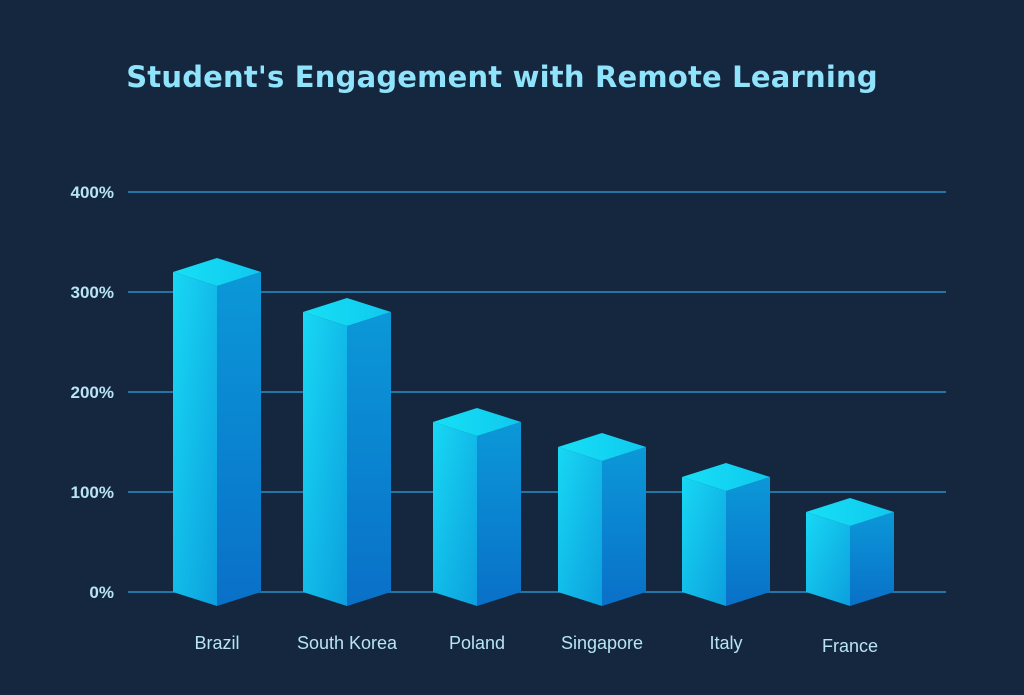 Image resolution: width=1024 pixels, height=695 pixels. What do you see at coordinates (92, 492) in the screenshot?
I see `y-tick-label: 100%` at bounding box center [92, 492].